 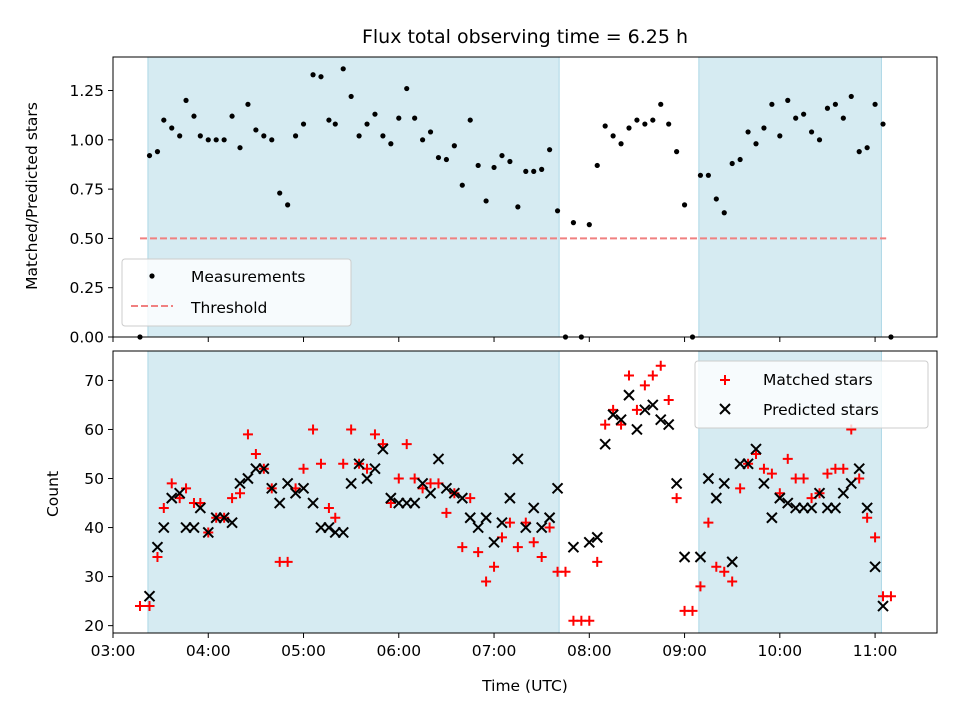 I want to click on top-y-tick-label: 1.25, so click(x=86, y=91).